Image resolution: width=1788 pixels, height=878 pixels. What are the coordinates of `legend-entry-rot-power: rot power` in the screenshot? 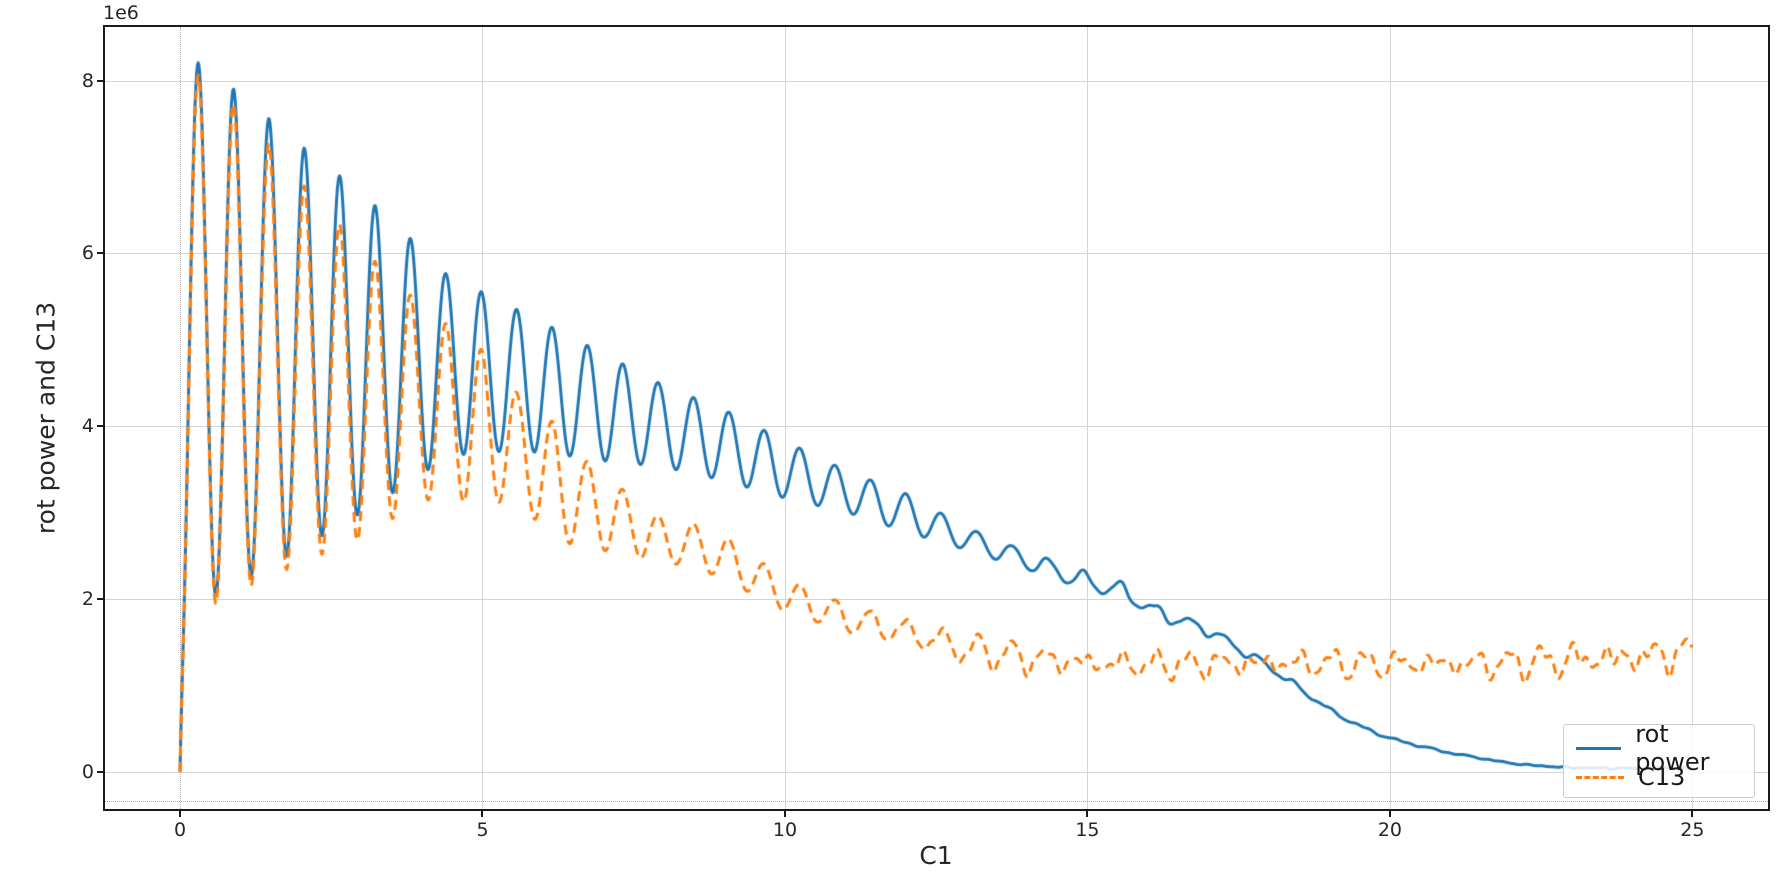 It's located at (1660, 748).